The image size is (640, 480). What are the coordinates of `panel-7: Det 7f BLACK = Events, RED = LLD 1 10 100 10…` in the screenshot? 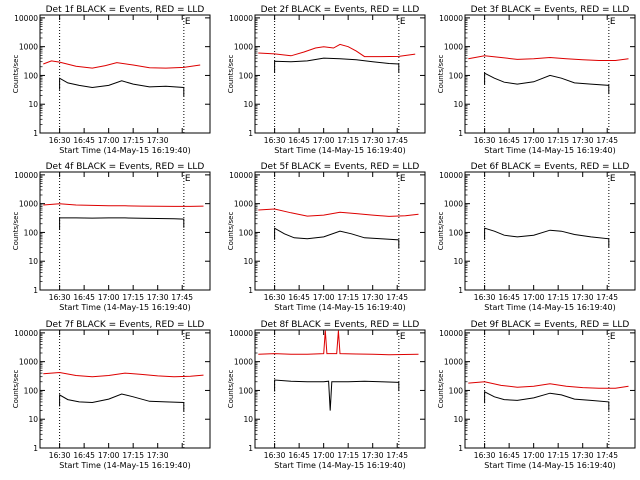 It's located at (111, 395).